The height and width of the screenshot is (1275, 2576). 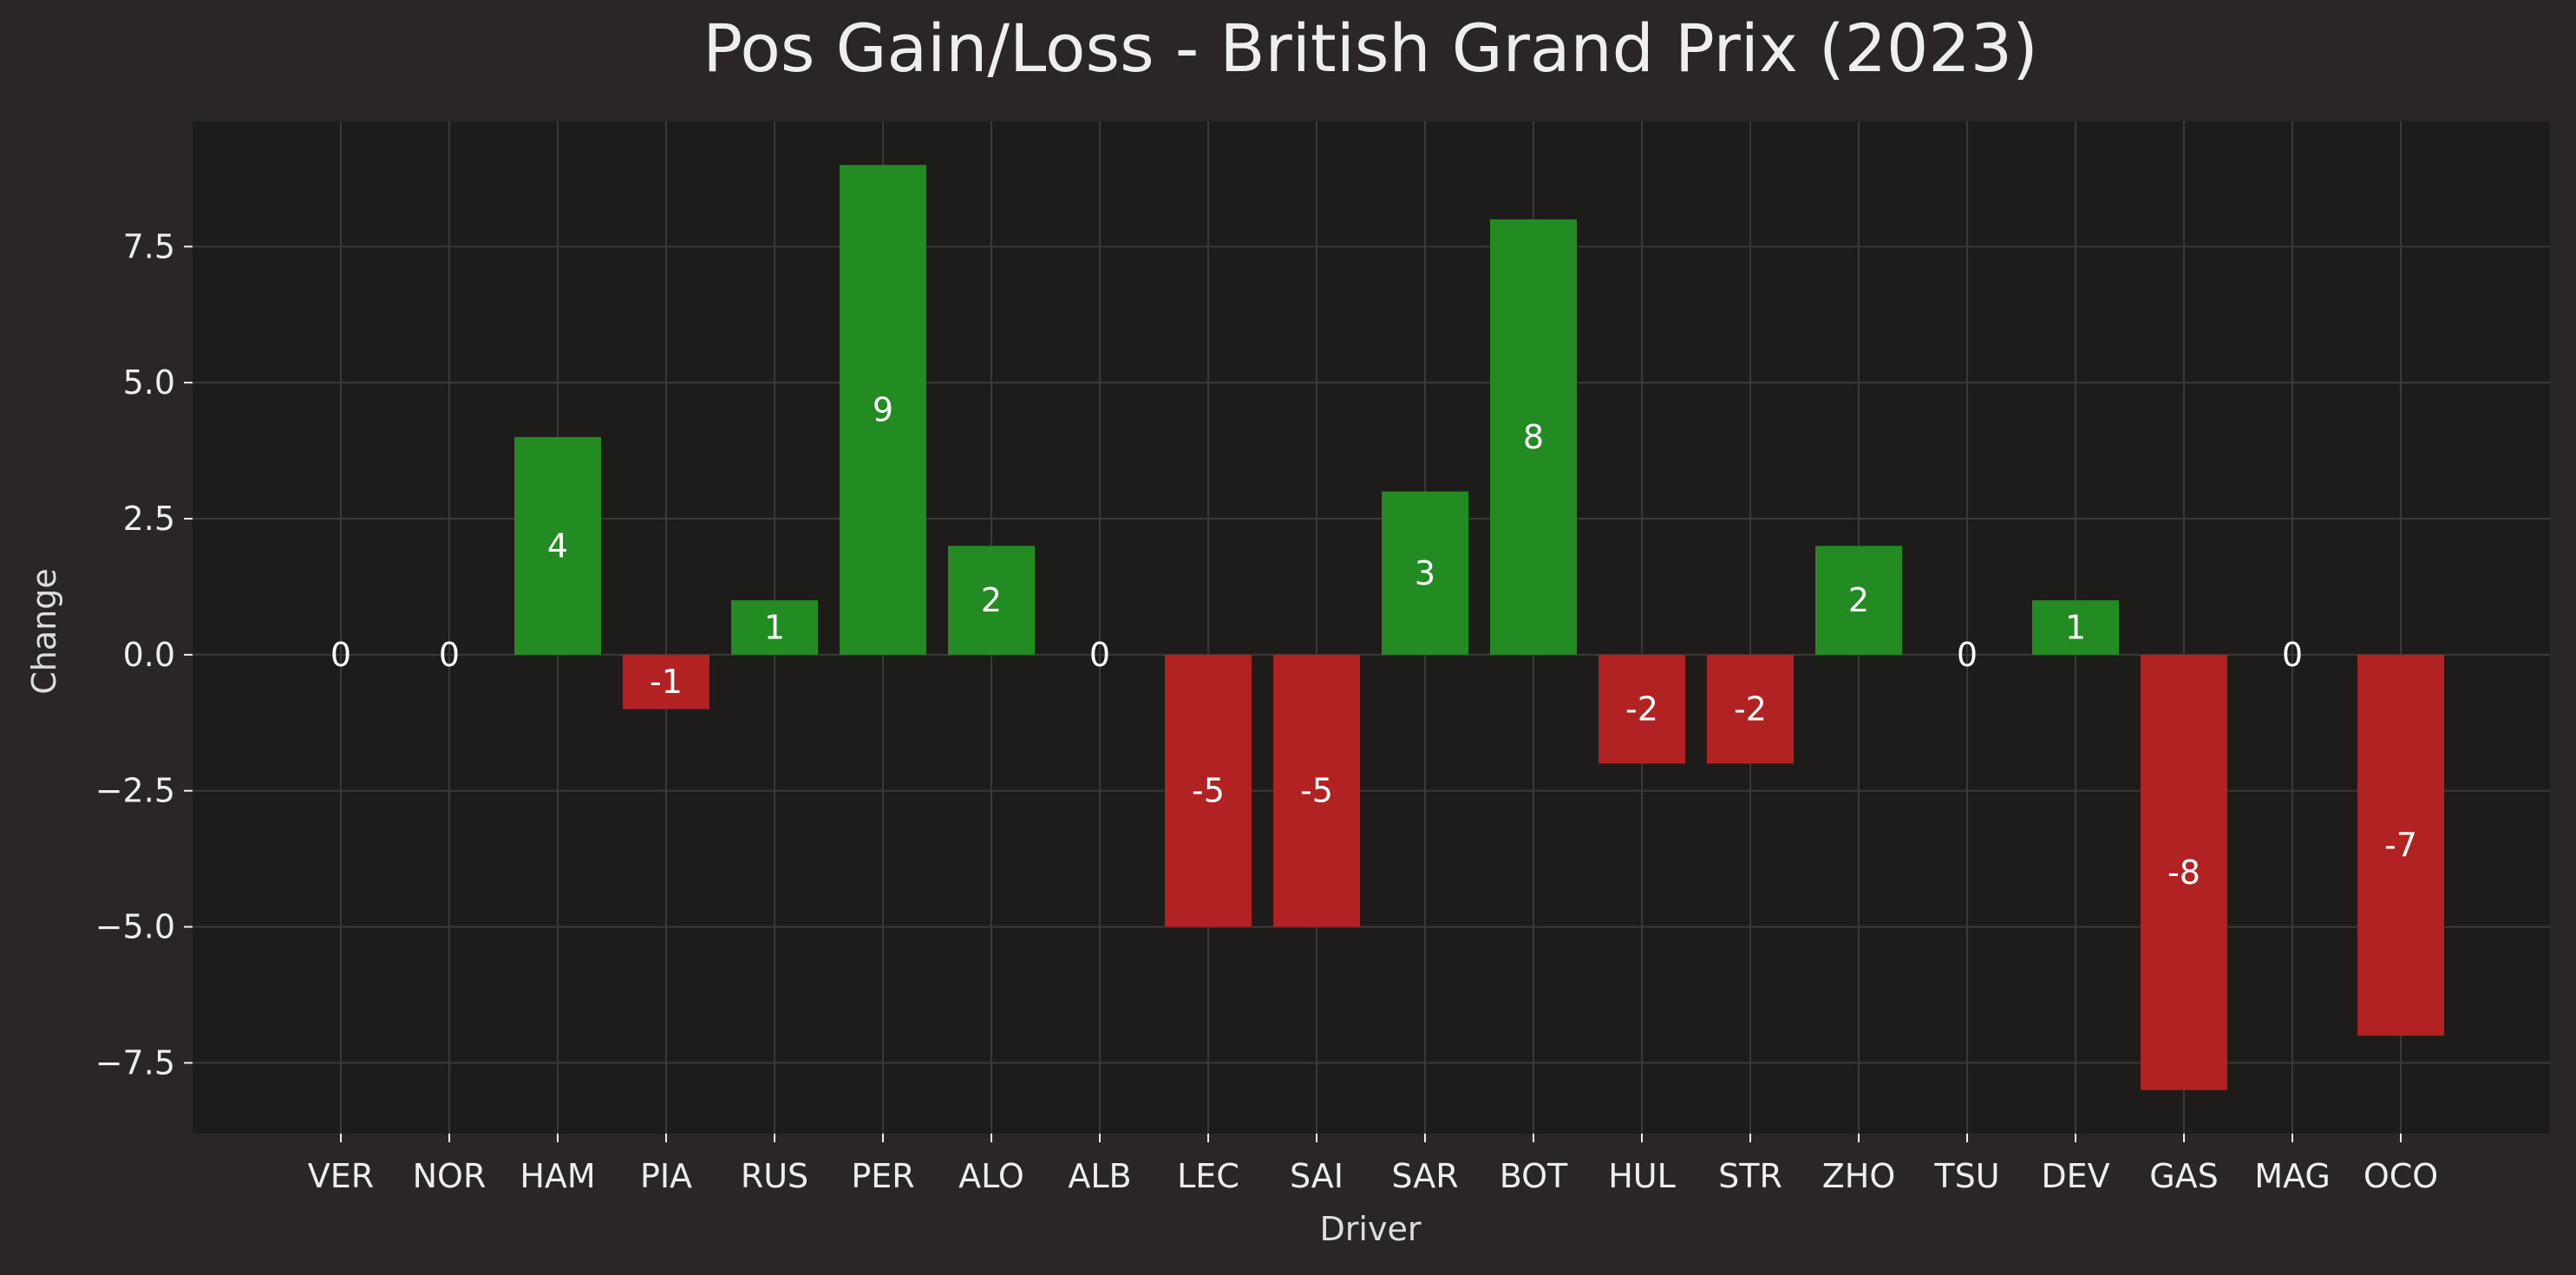 I want to click on x-tick-label: NOR, so click(x=450, y=1176).